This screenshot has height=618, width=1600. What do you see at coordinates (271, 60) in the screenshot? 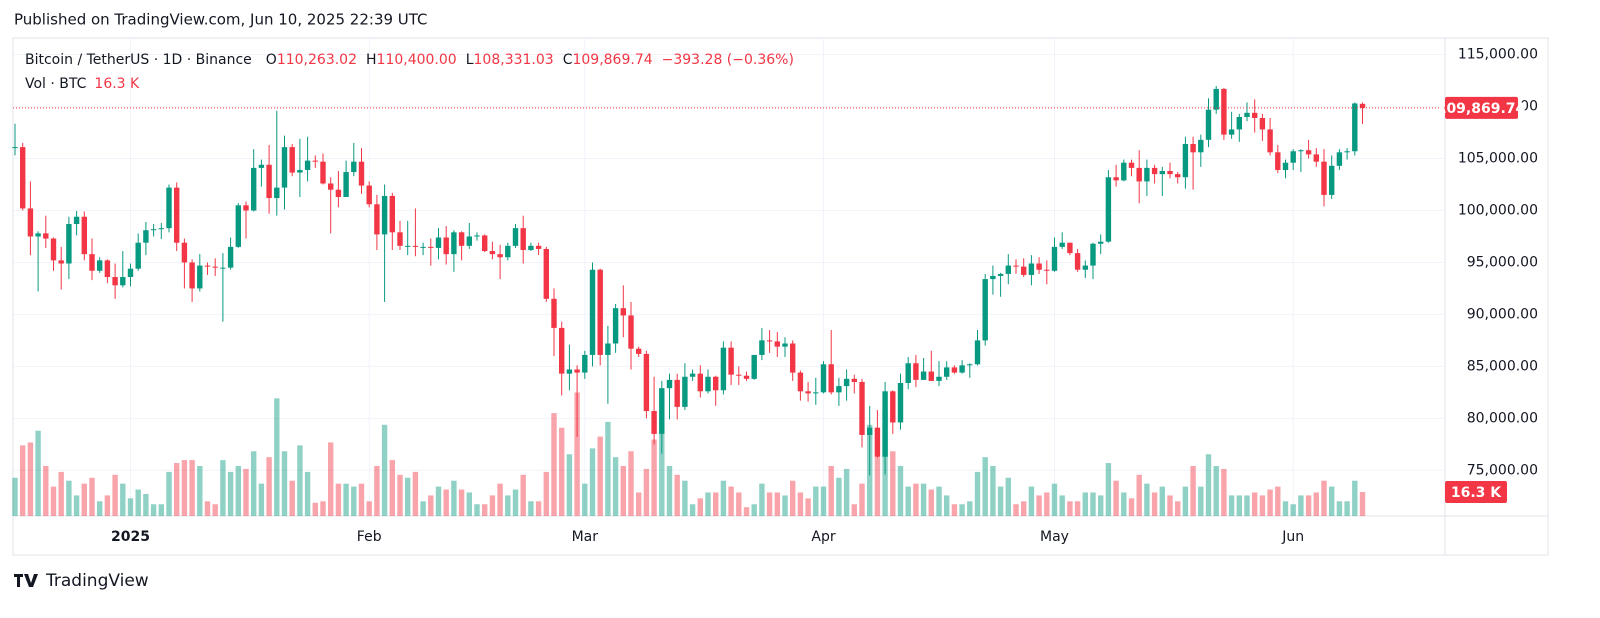
I see `legend-key: O` at bounding box center [271, 60].